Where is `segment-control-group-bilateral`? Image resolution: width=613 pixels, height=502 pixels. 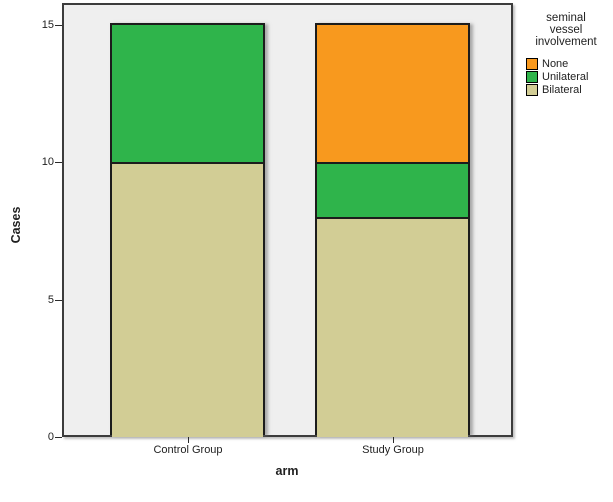 segment-control-group-bilateral is located at coordinates (187, 299).